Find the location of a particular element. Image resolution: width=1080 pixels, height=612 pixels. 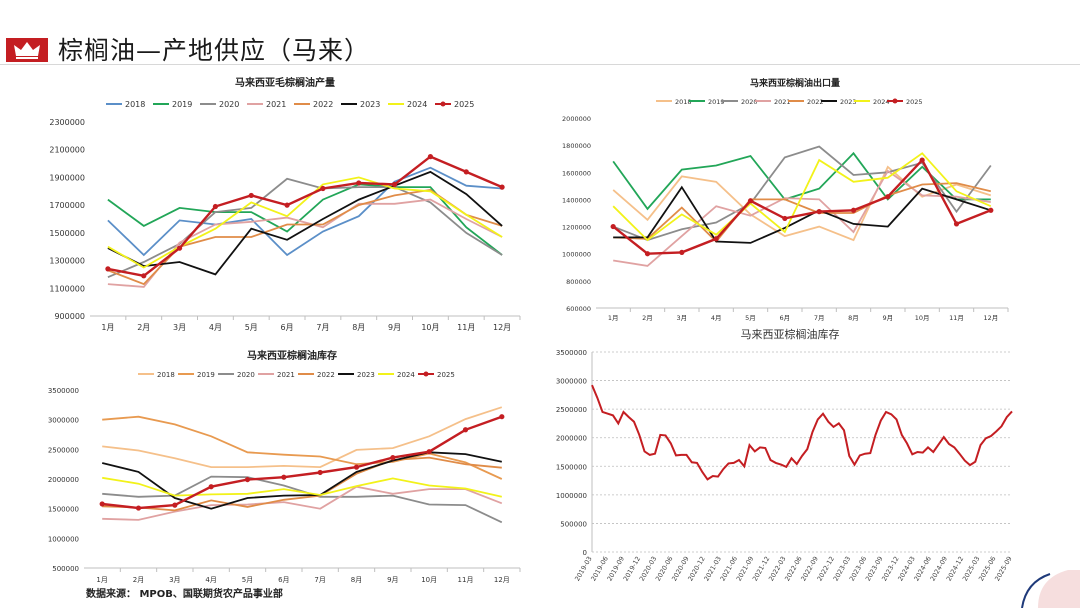

corner-decoration is located at coordinates (1050, 578).